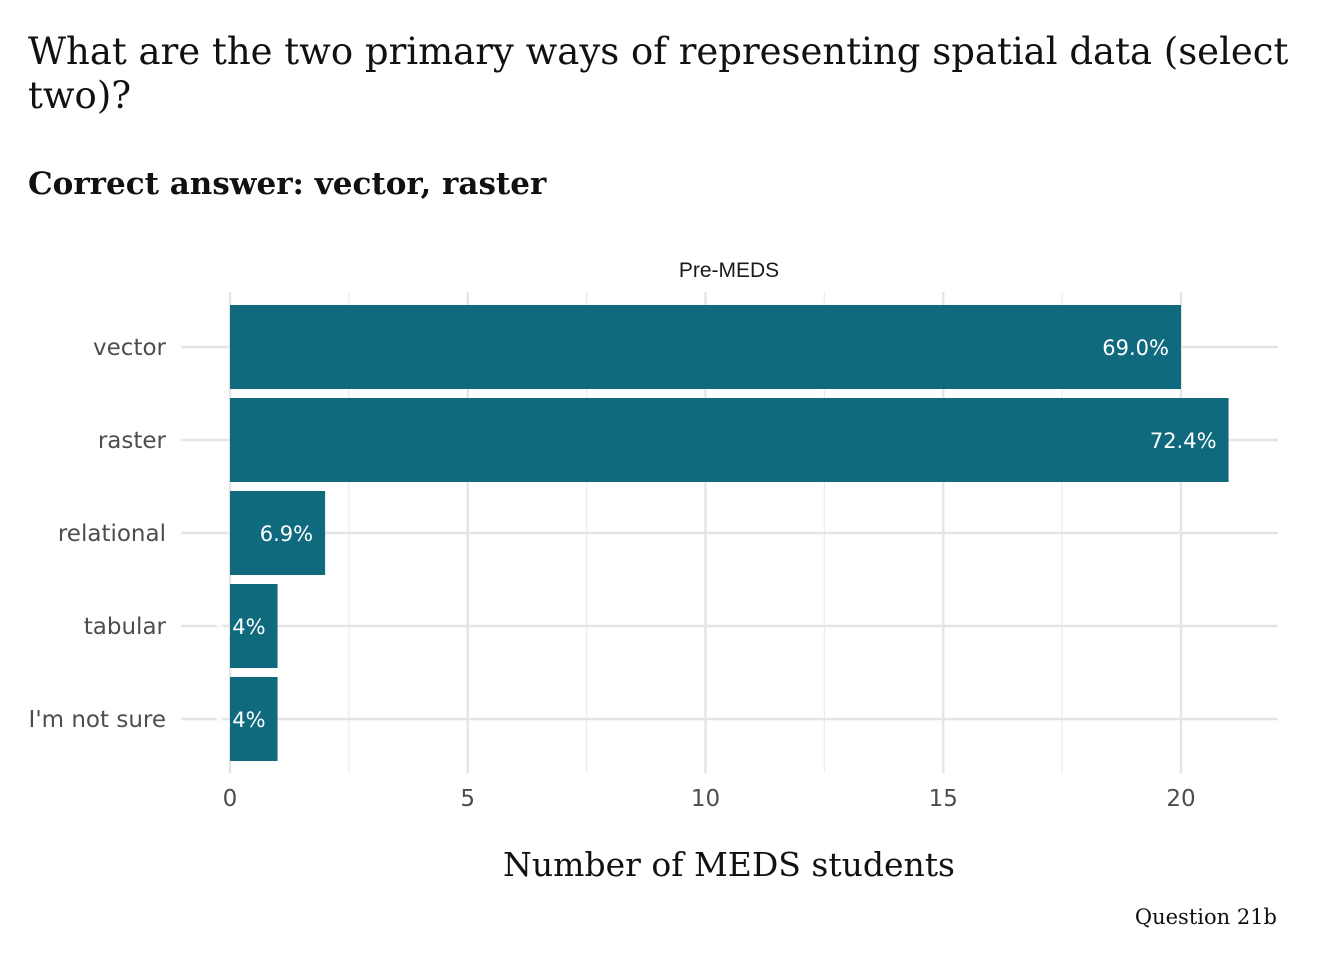 This screenshot has width=1344, height=960. Describe the element at coordinates (286, 534) in the screenshot. I see `bar-value-label: 6.9%` at that location.